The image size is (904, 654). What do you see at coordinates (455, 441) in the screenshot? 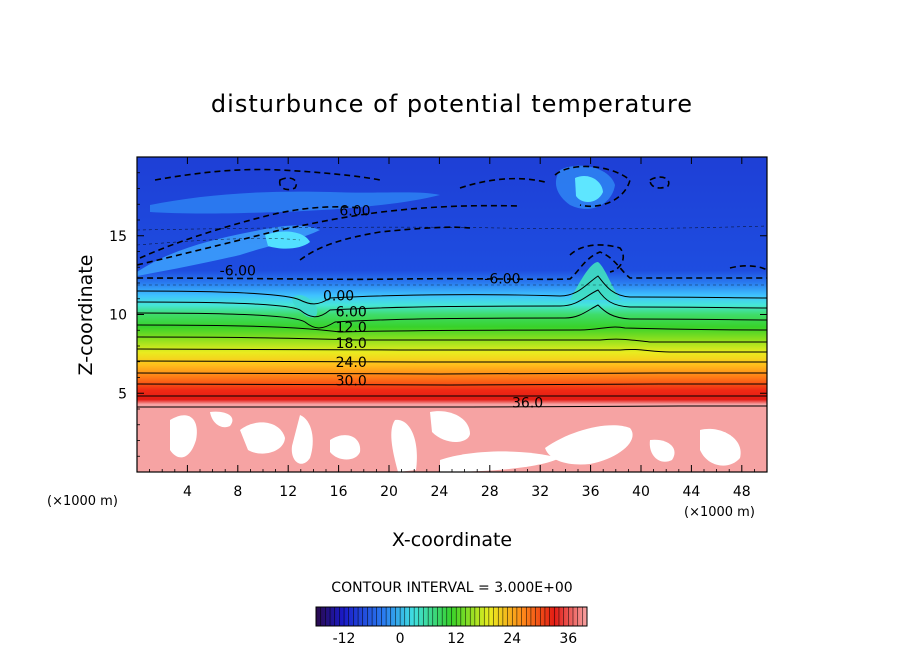
I see `surface-white-patches` at bounding box center [455, 441].